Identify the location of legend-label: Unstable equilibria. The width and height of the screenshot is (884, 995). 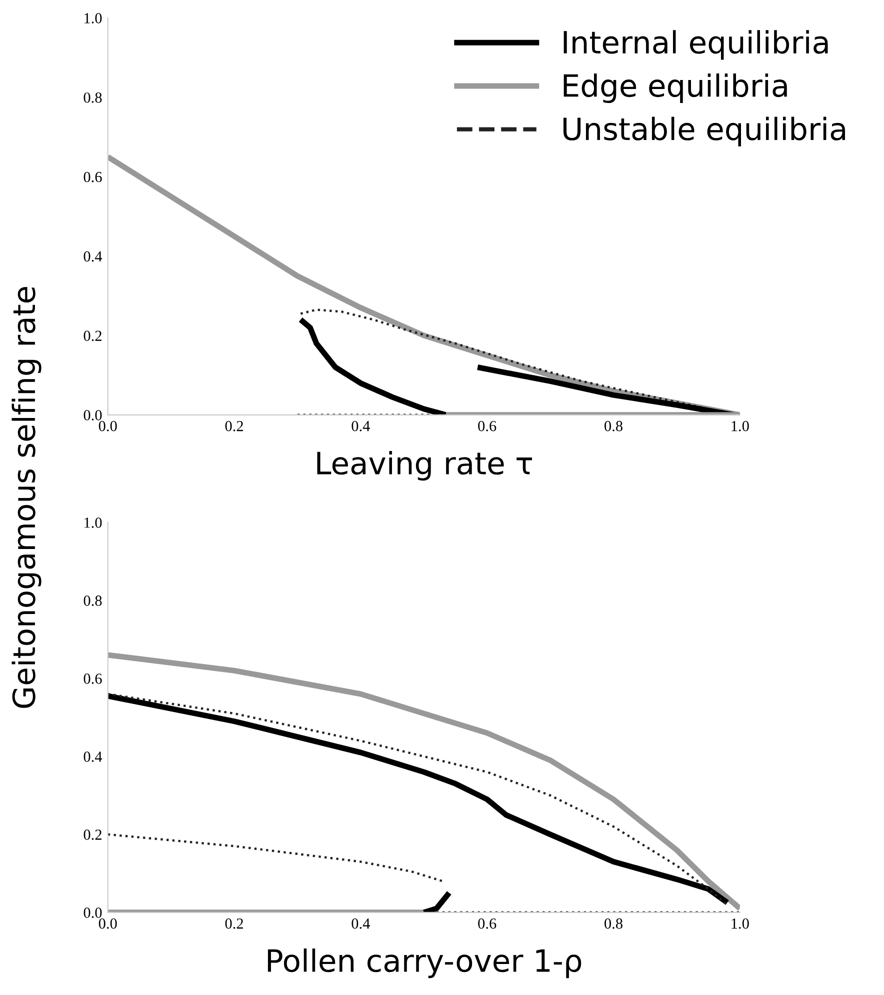
(704, 131).